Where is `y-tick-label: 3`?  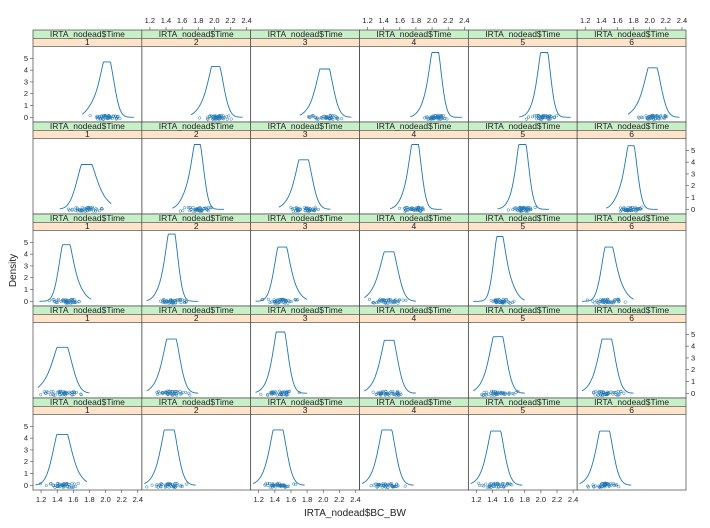 y-tick-label: 3 is located at coordinates (693, 173).